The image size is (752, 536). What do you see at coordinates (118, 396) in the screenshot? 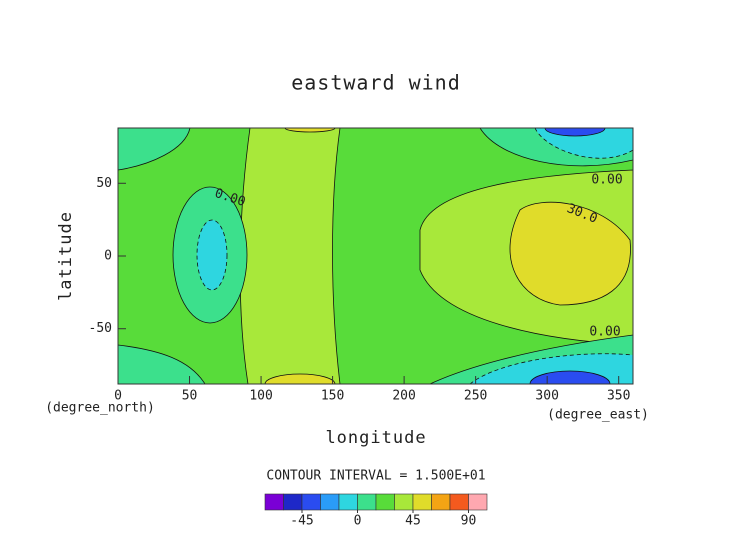
I see `x-tick-label: 0` at bounding box center [118, 396].